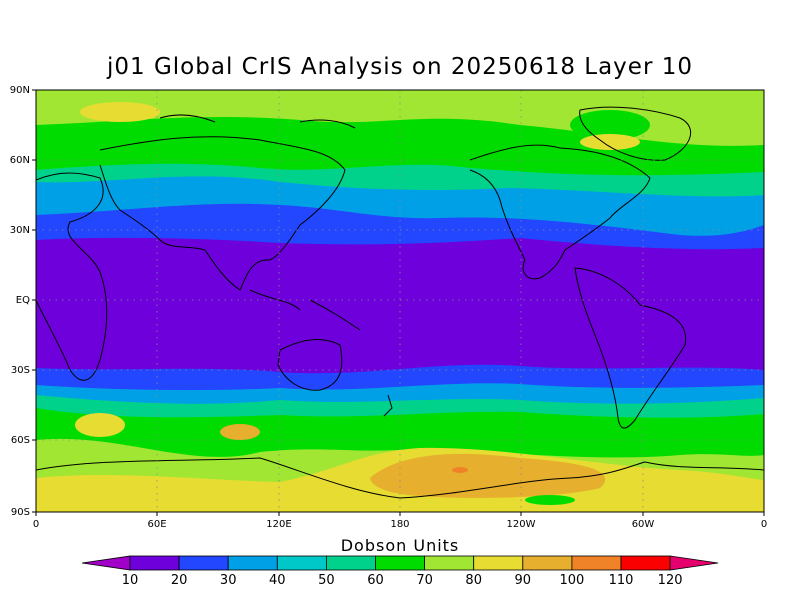 This screenshot has width=800, height=600. Describe the element at coordinates (20, 512) in the screenshot. I see `y-tick-label: 90S` at that location.